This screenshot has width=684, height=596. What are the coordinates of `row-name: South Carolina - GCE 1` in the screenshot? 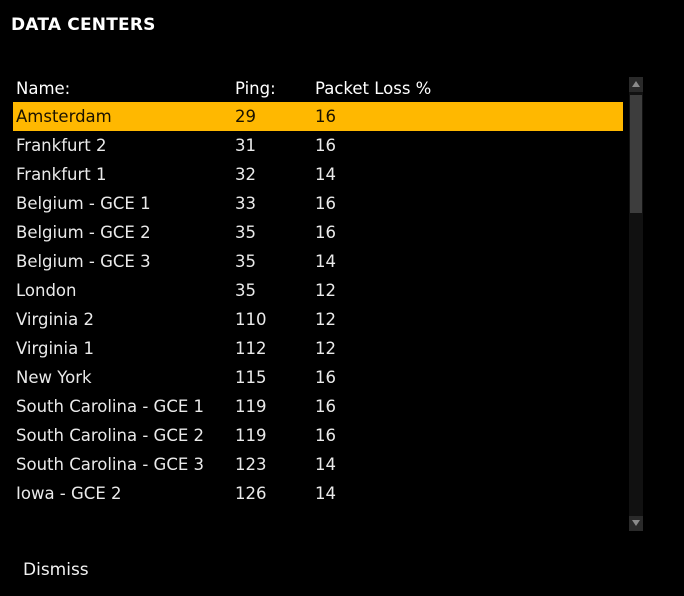 It's located at (110, 406).